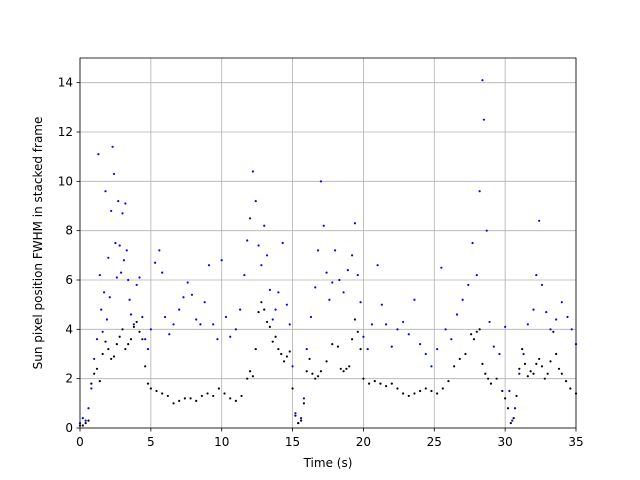  Describe the element at coordinates (80, 442) in the screenshot. I see `x-tick-label: 0` at that location.